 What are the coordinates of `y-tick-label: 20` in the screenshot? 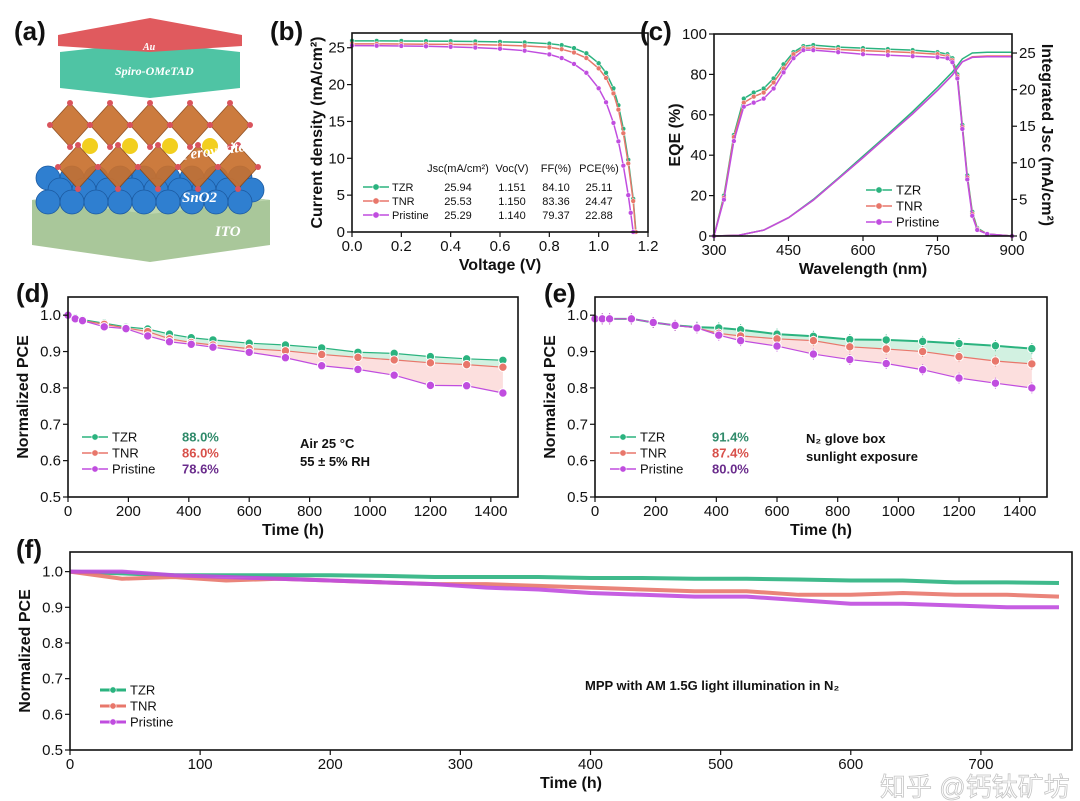 It's located at (698, 196).